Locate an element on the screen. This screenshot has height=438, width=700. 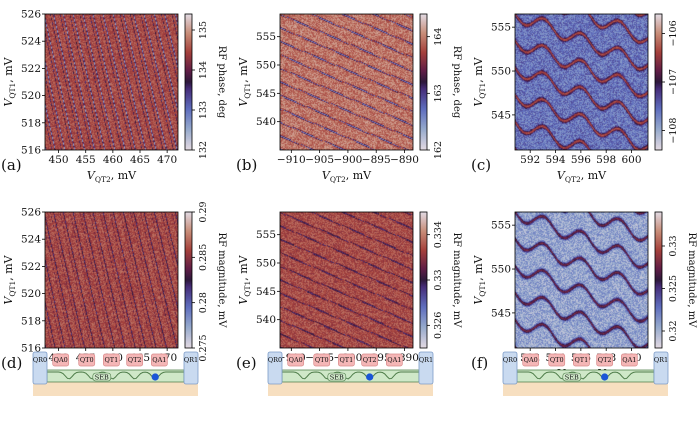
xtick-label: 470 is located at coordinates (167, 160).